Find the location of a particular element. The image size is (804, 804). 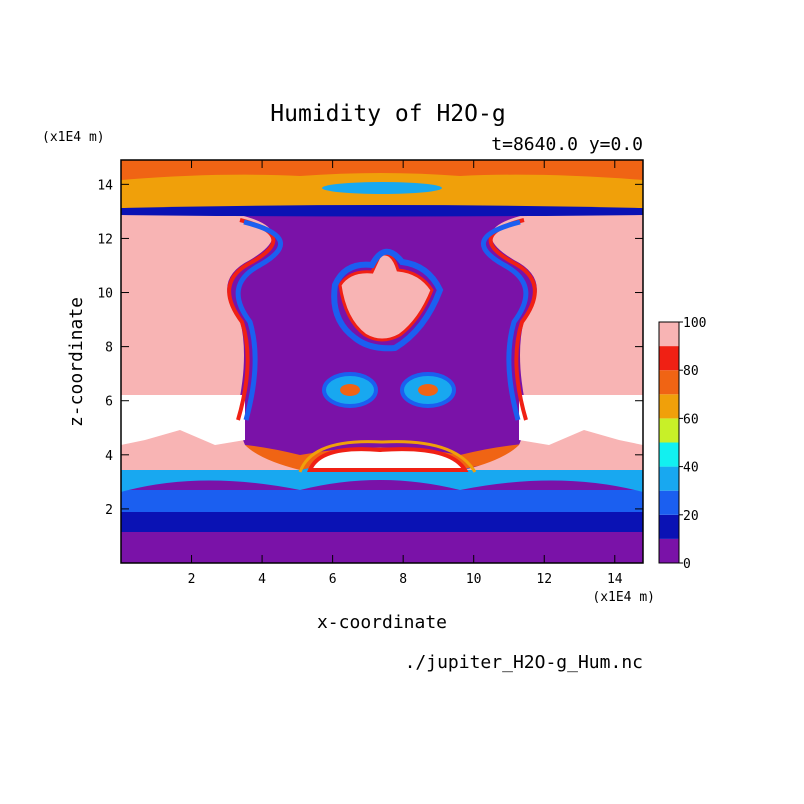

x-tick-label: 14 is located at coordinates (615, 579).